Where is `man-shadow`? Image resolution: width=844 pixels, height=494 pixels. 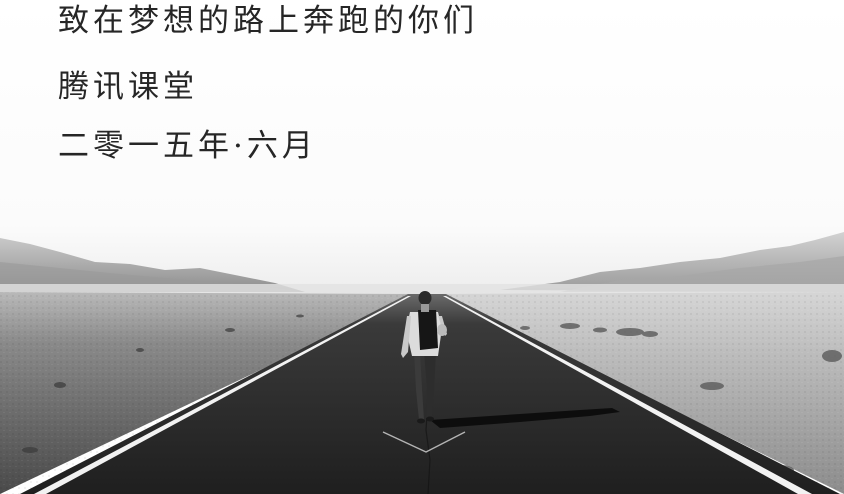
man-shadow is located at coordinates (525, 418).